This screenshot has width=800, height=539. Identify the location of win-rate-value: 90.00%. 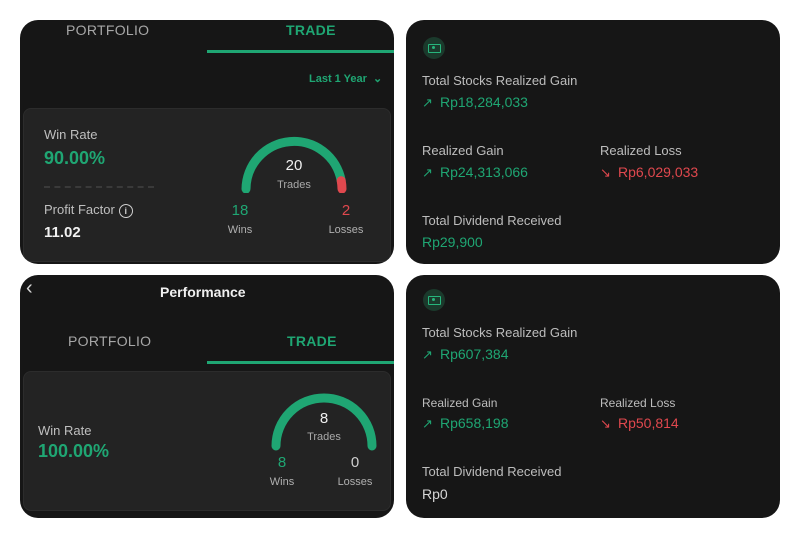
(75, 158).